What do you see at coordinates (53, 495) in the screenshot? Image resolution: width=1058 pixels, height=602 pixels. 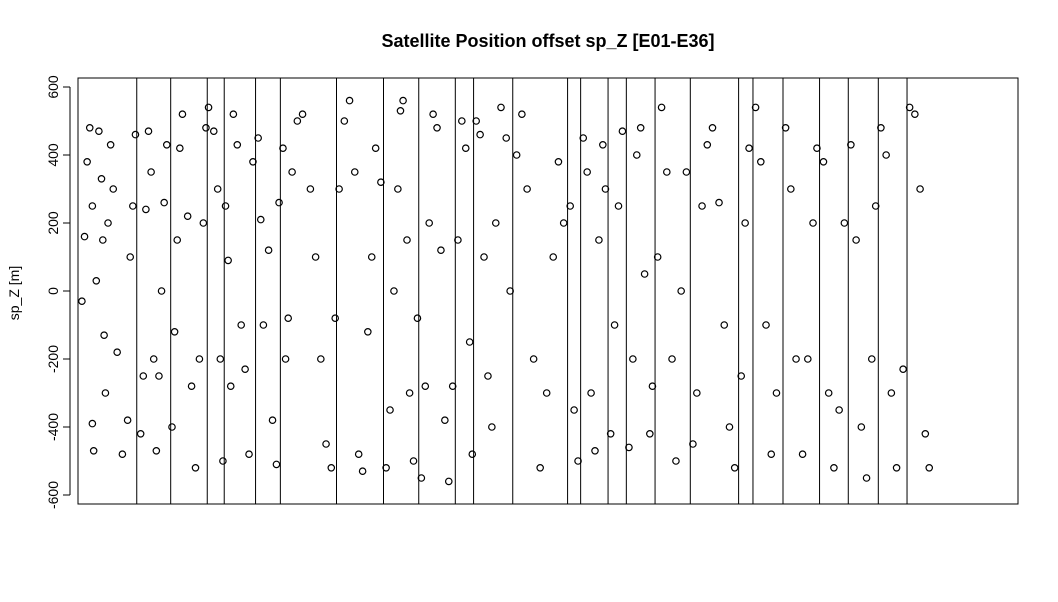 I see `y-tick-label: -600` at bounding box center [53, 495].